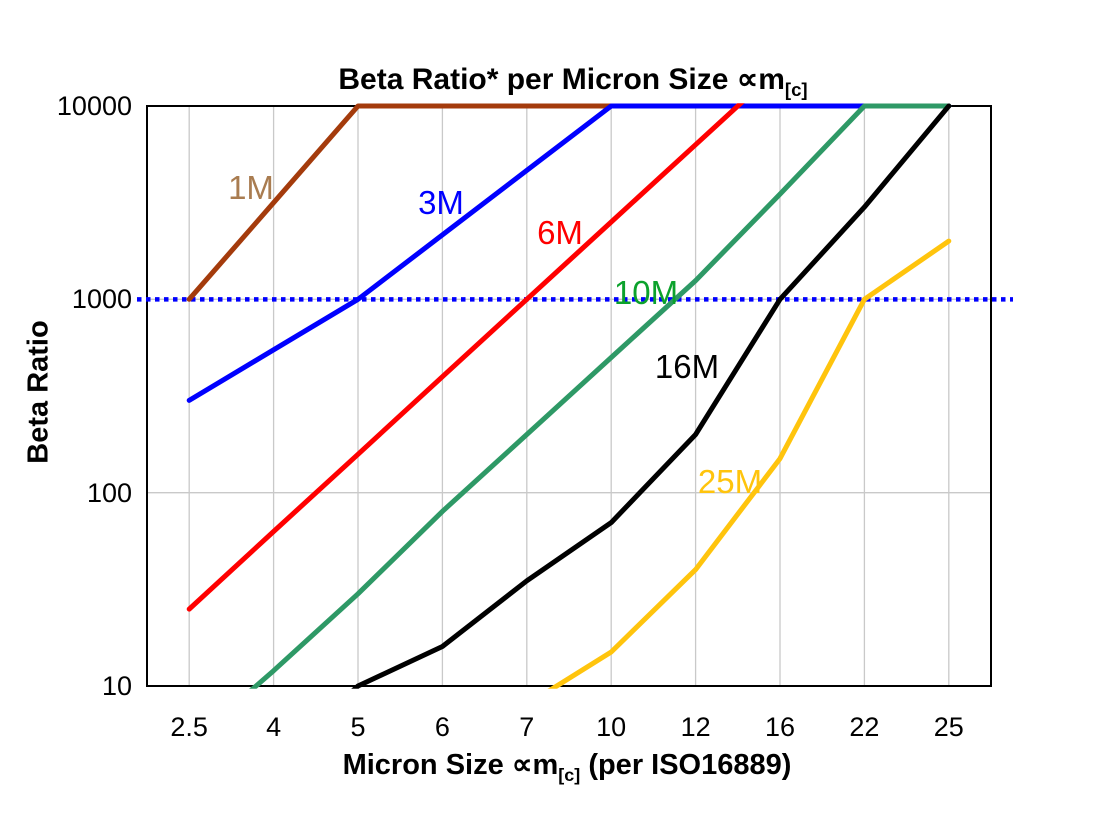 The image size is (1108, 816). I want to click on series-label-3M: 3M, so click(441, 202).